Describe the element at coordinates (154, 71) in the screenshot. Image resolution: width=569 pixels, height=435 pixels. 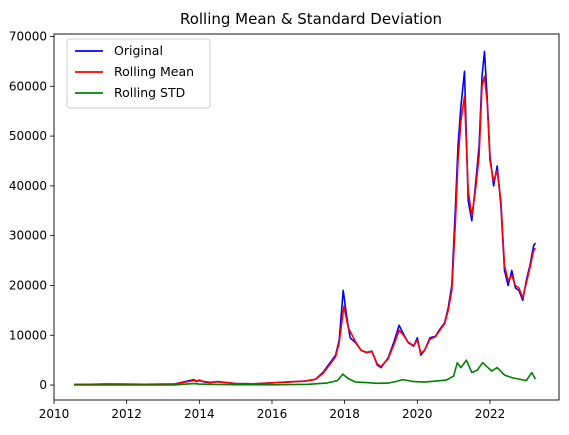
I see `legend-label-rolling-mean: Rolling Mean` at that location.